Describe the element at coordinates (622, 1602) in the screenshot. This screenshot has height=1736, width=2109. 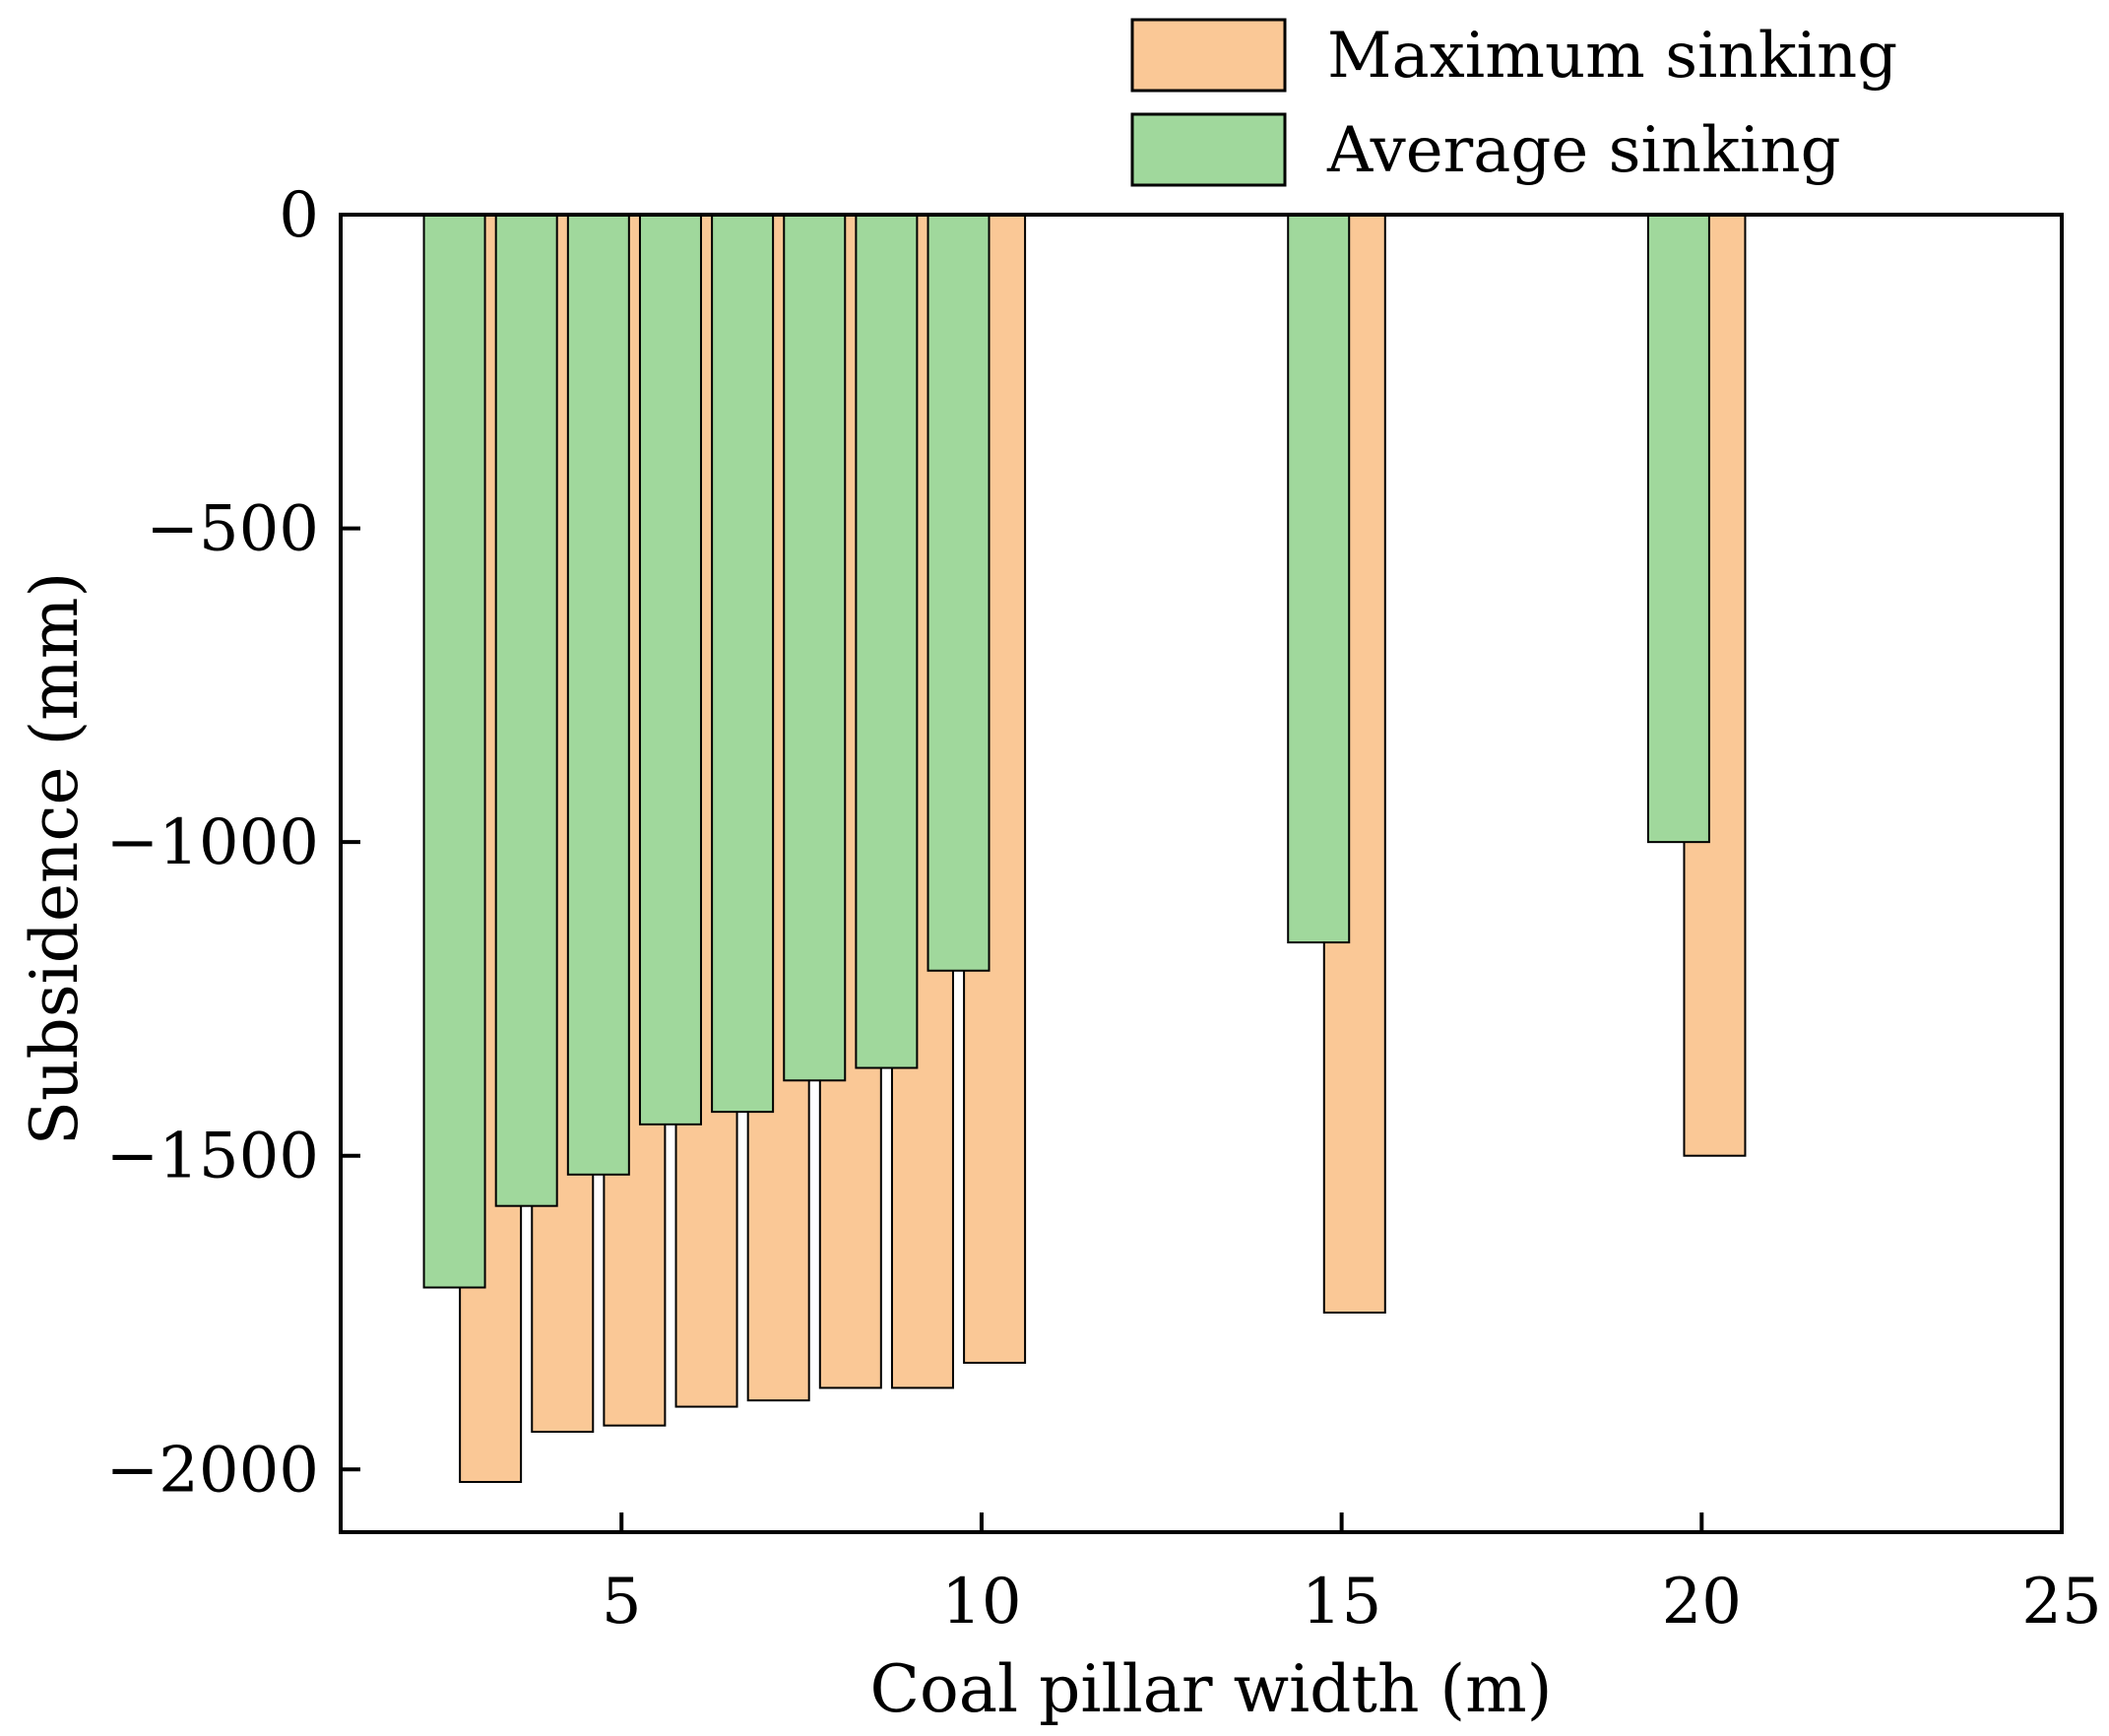
I see `x-tick-label: 5` at that location.